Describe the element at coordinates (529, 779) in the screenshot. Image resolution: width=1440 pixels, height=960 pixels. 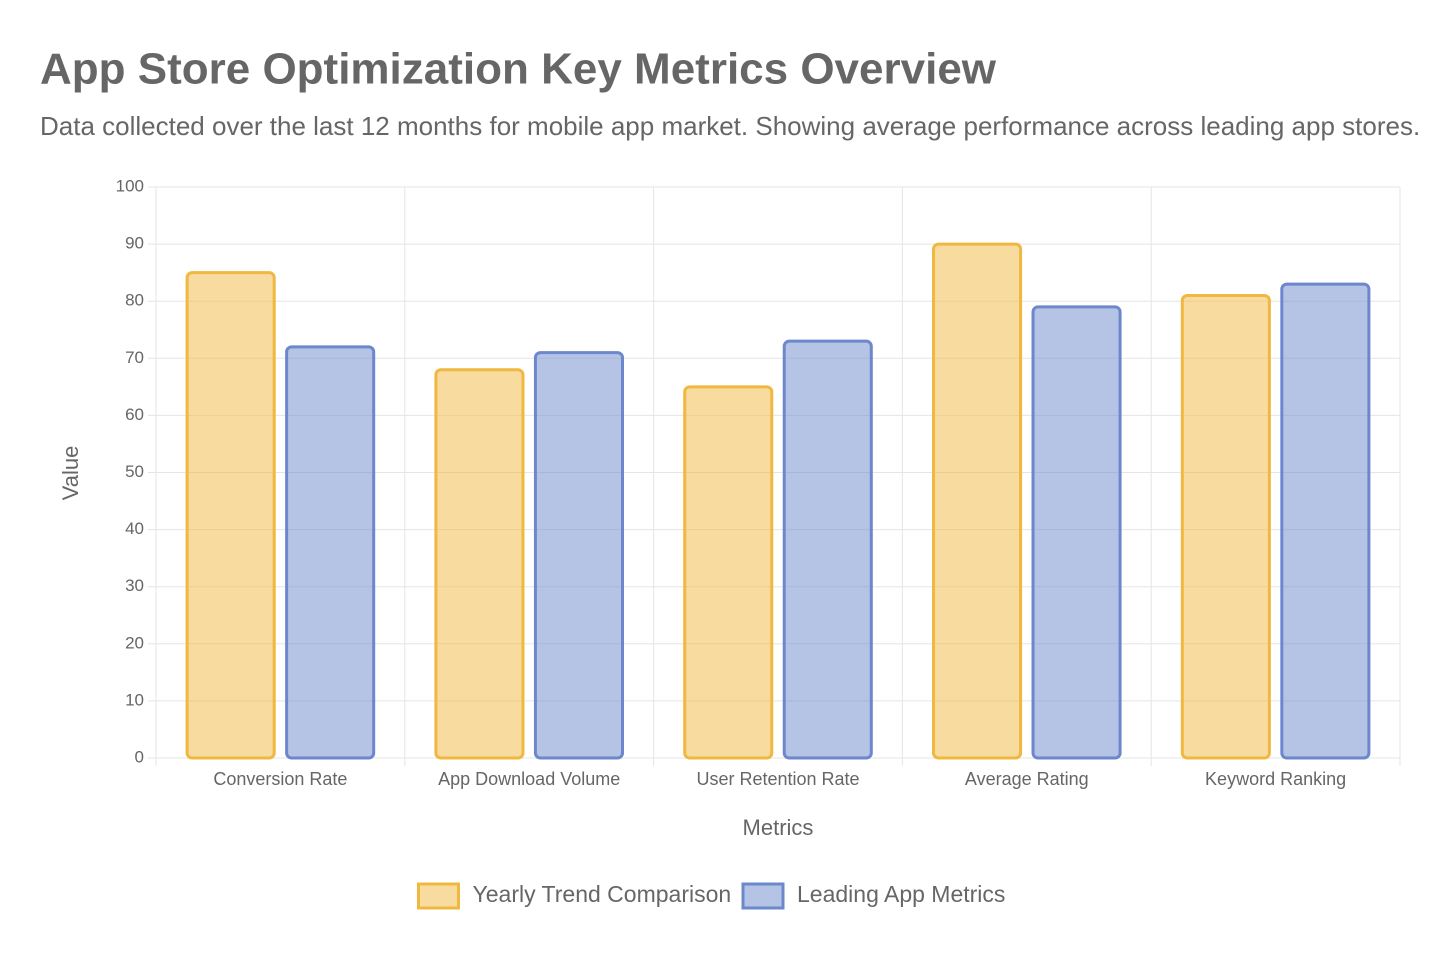
I see `x-tick-label: App Download Volume` at that location.